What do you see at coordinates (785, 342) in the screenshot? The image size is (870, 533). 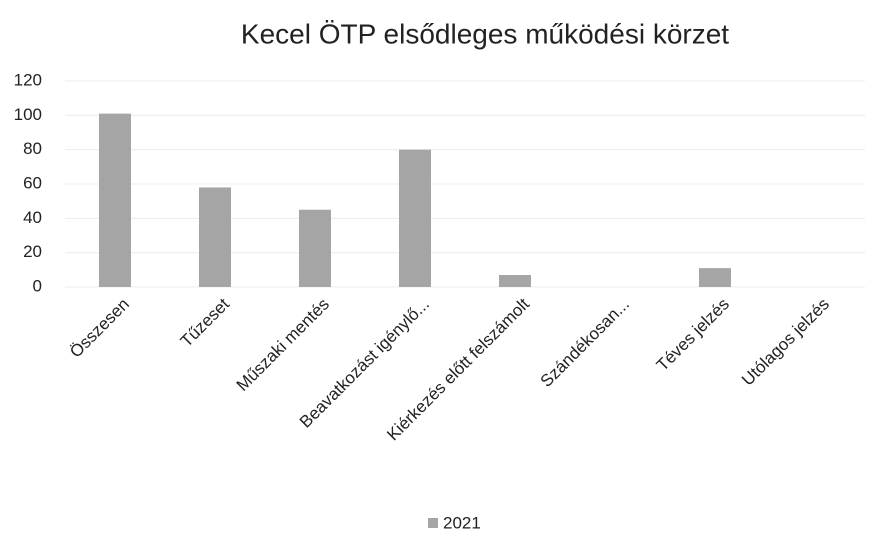 I see `x-tick-label: Utólagos jelzés` at bounding box center [785, 342].